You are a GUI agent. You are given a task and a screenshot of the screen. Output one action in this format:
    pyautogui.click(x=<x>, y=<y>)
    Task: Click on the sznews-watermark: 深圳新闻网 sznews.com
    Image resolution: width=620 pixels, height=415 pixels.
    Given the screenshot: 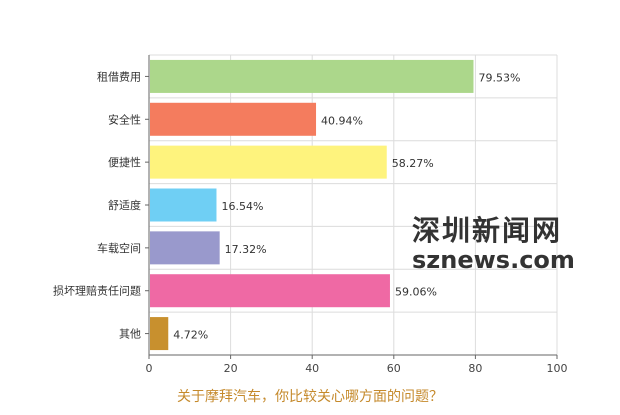 What is the action you would take?
    pyautogui.click(x=493, y=244)
    